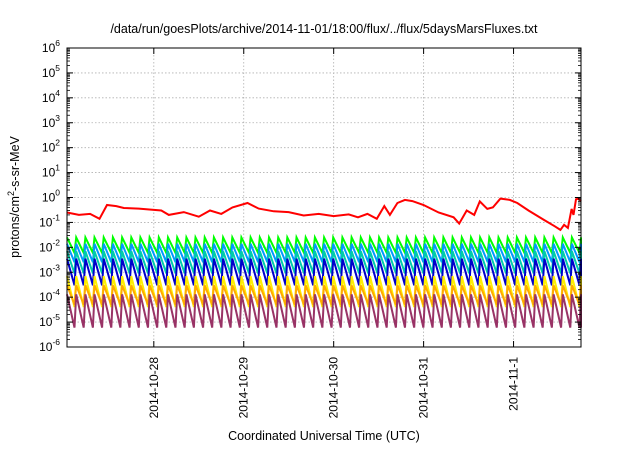 This screenshot has width=640, height=453. I want to click on y-tick-label-exponent: -1, so click(56, 217).